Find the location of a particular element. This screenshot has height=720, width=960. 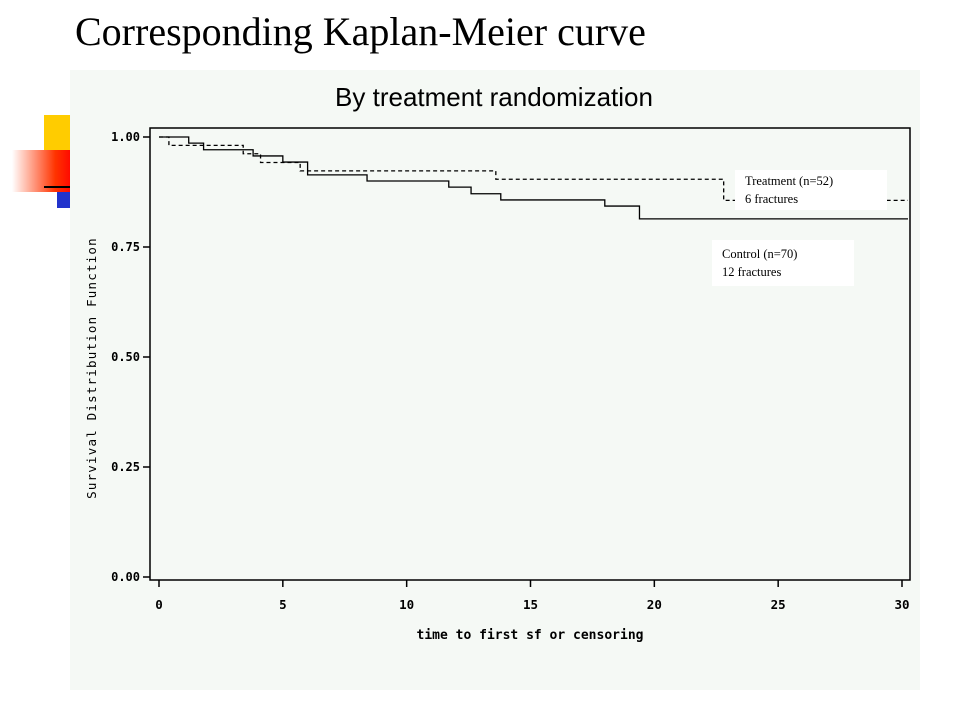

x-tick-label: 15 is located at coordinates (530, 604).